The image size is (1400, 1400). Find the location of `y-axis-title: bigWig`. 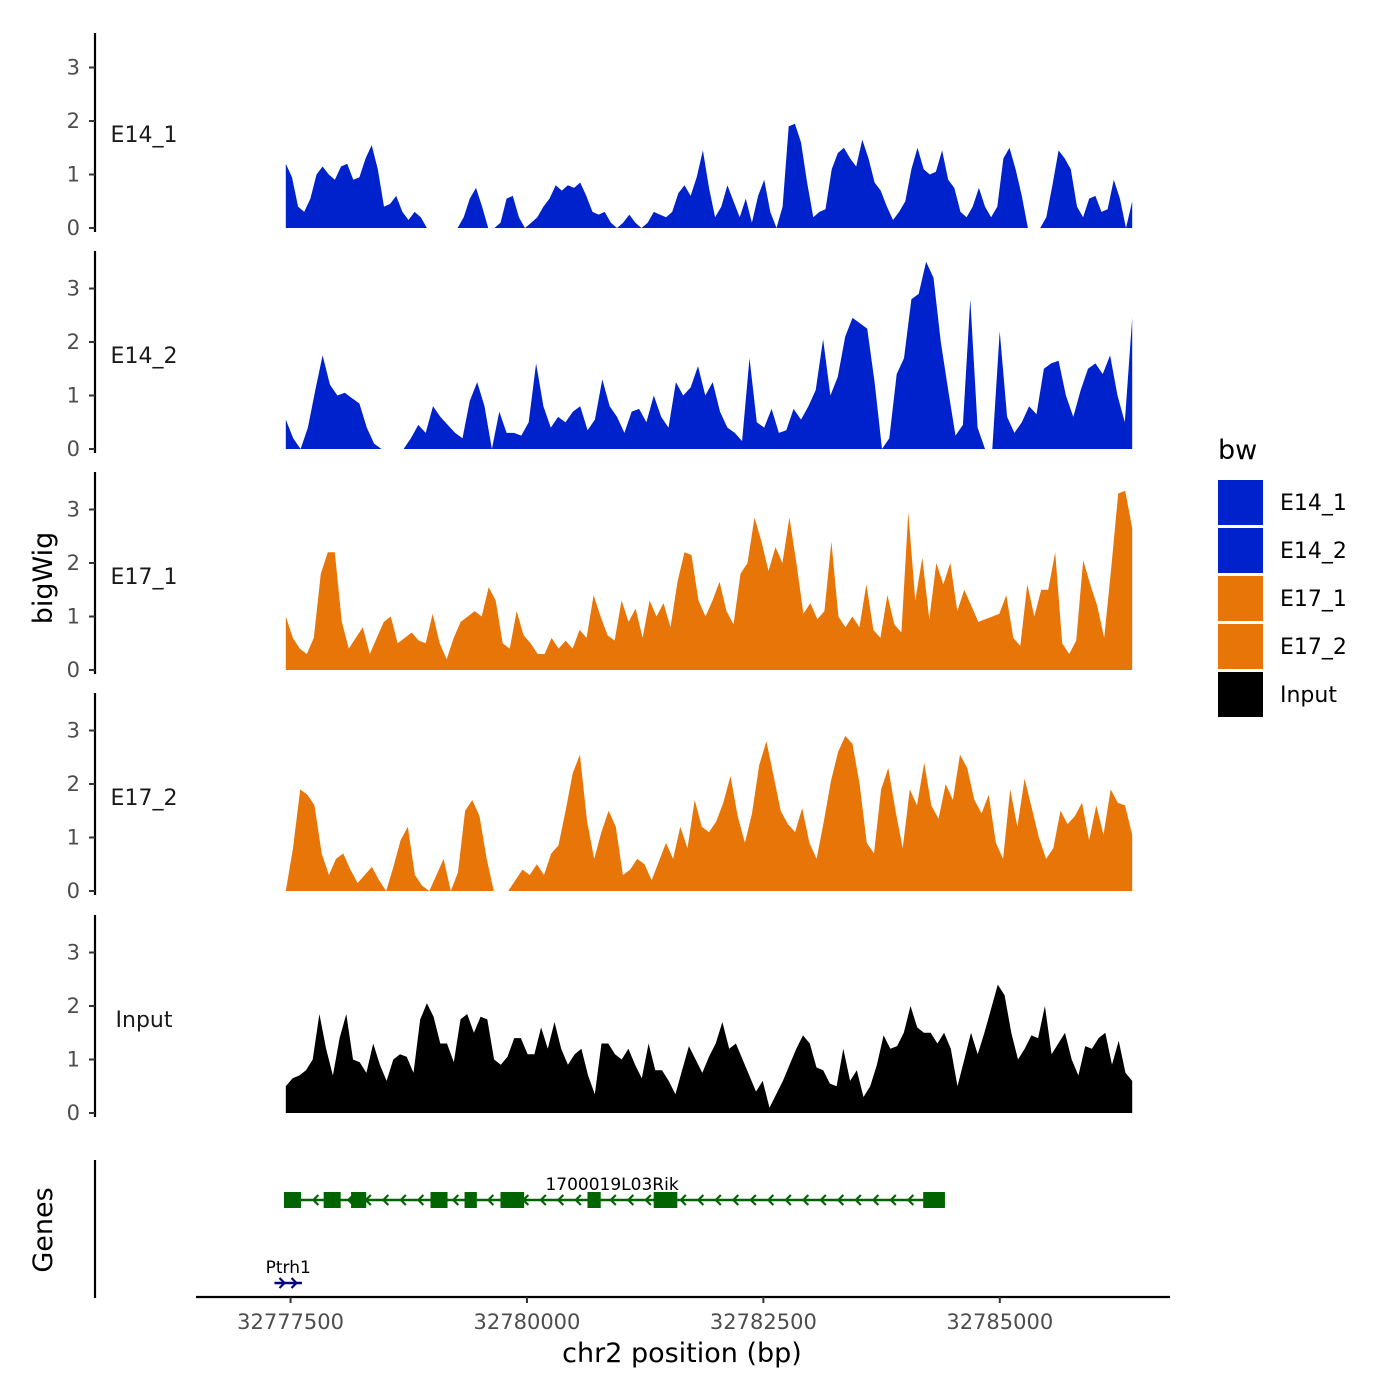

y-axis-title: bigWig is located at coordinates (43, 578).